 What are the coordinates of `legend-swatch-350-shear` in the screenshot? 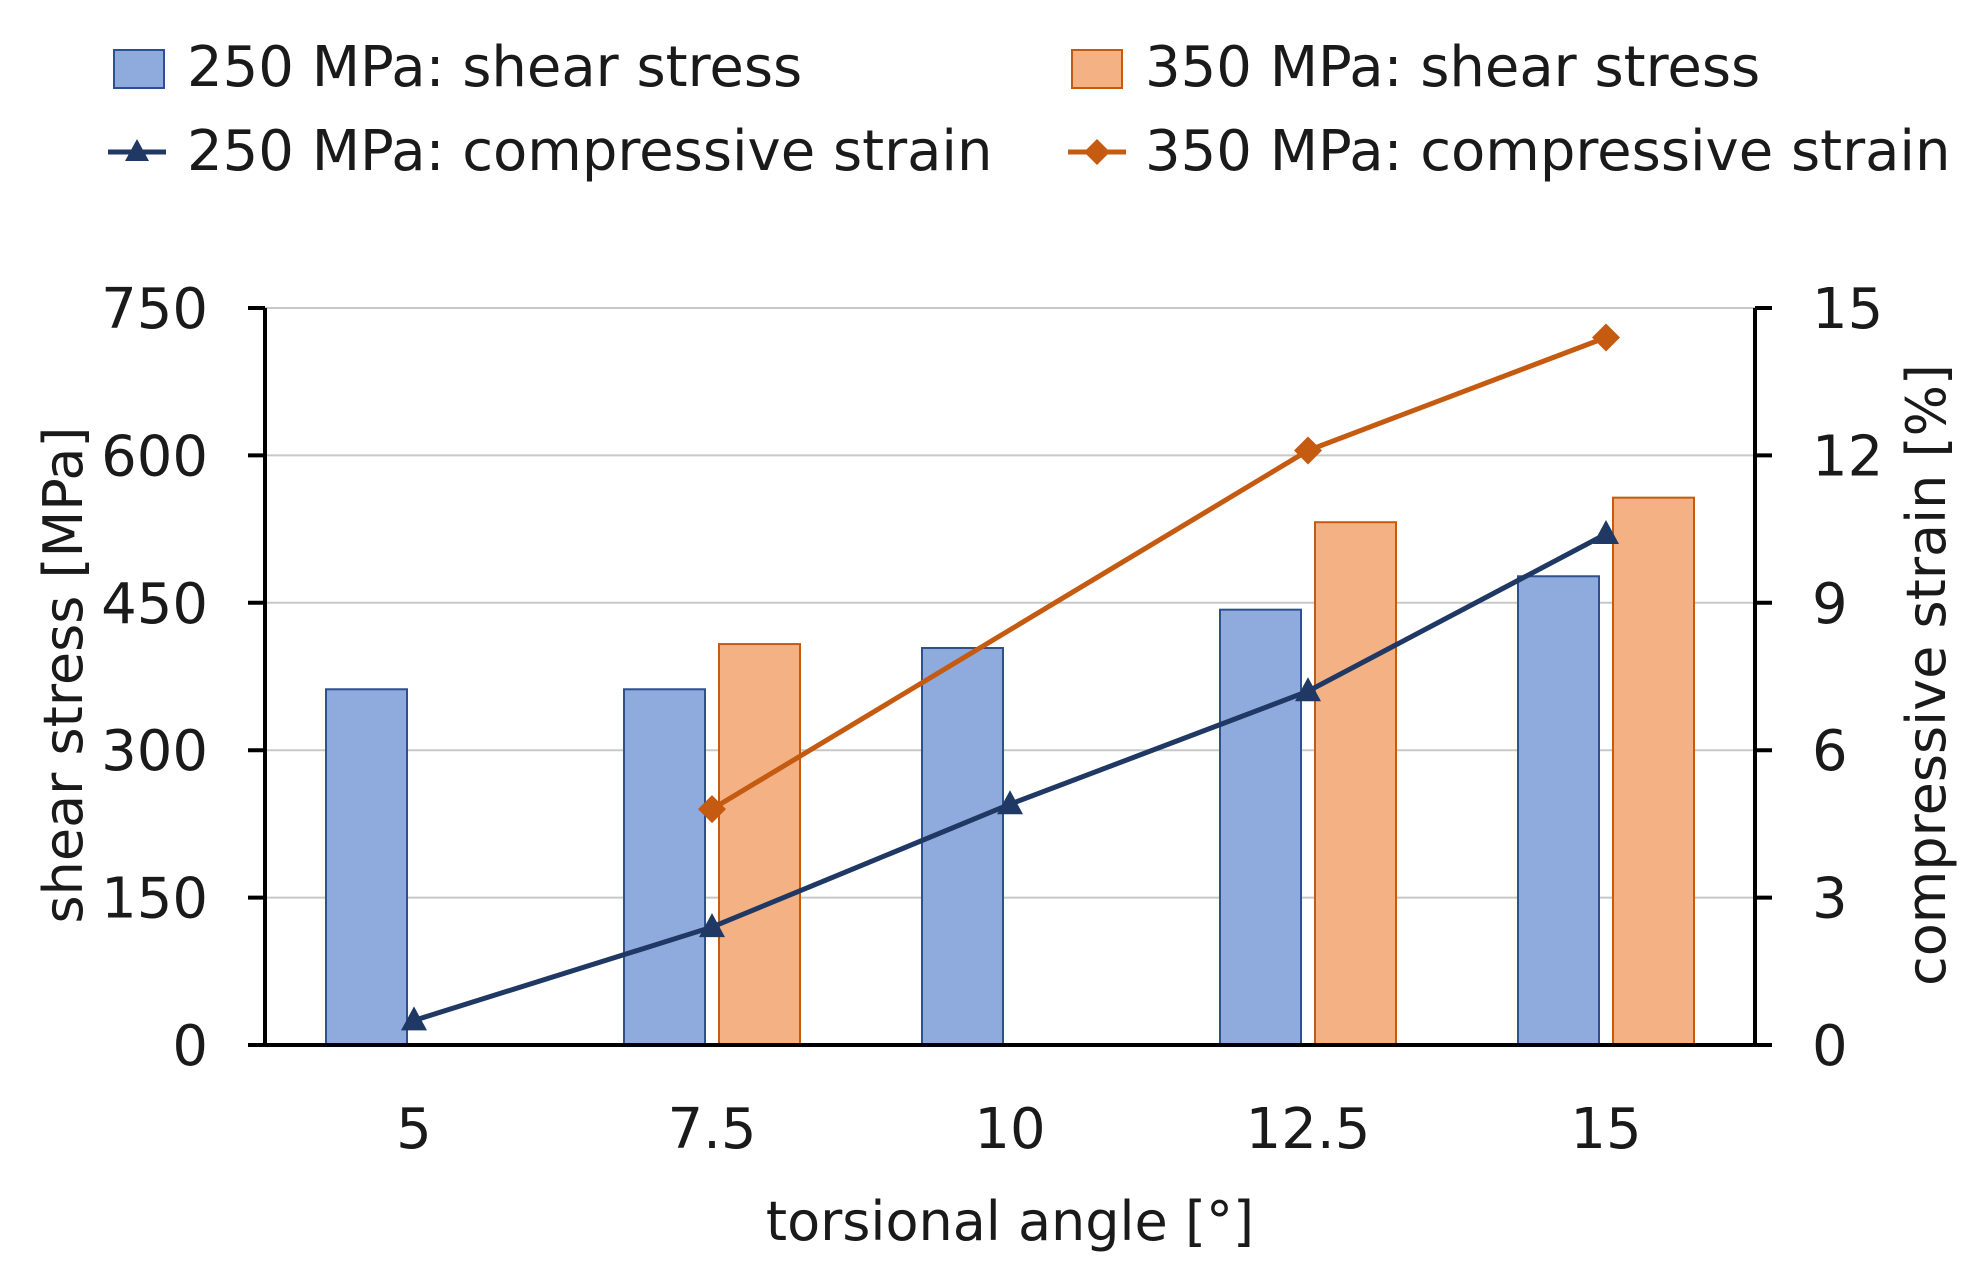 It's located at (1097, 69).